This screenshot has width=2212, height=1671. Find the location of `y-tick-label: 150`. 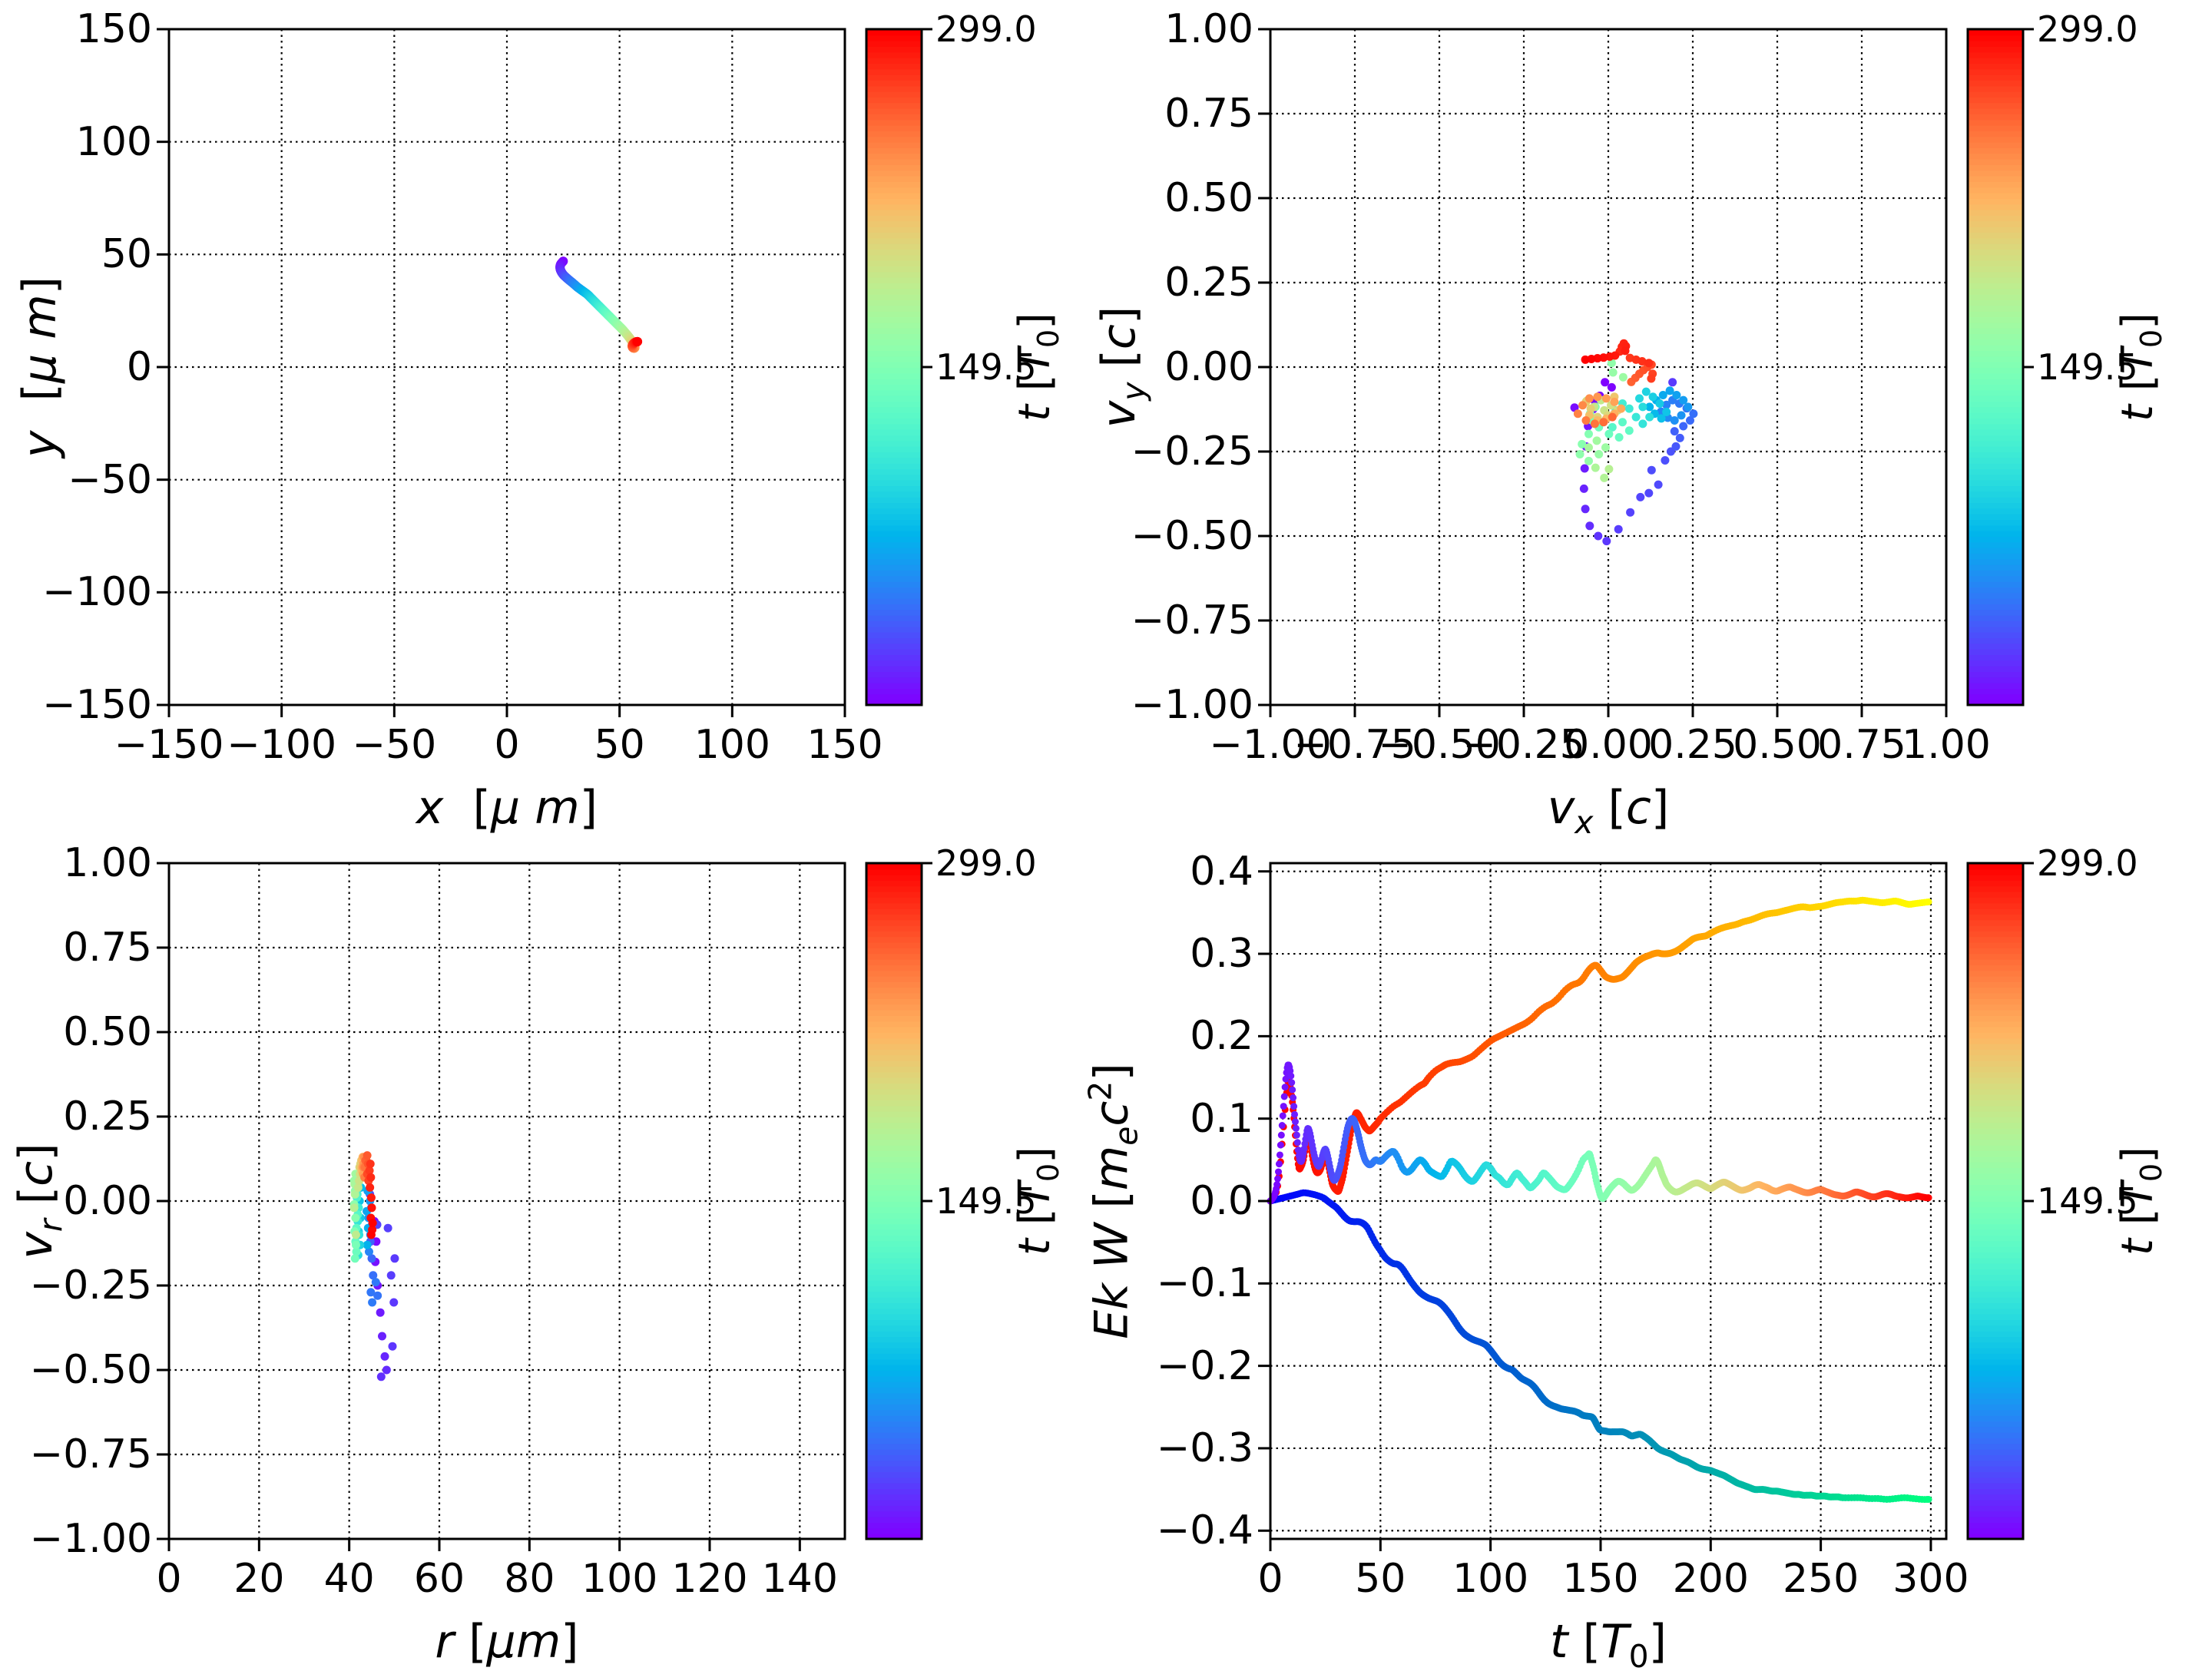

y-tick-label: 150 is located at coordinates (114, 29).